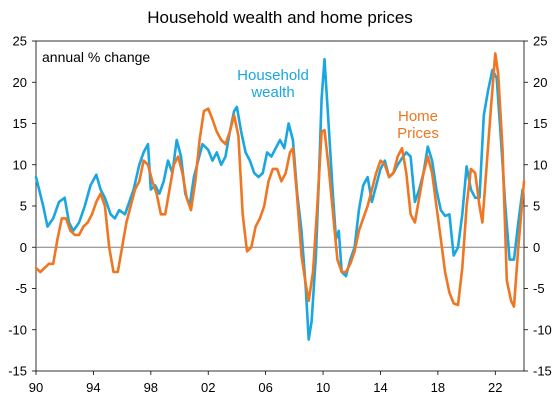 The width and height of the screenshot is (560, 405). Describe the element at coordinates (36, 387) in the screenshot. I see `x-tick-label: 90` at that location.